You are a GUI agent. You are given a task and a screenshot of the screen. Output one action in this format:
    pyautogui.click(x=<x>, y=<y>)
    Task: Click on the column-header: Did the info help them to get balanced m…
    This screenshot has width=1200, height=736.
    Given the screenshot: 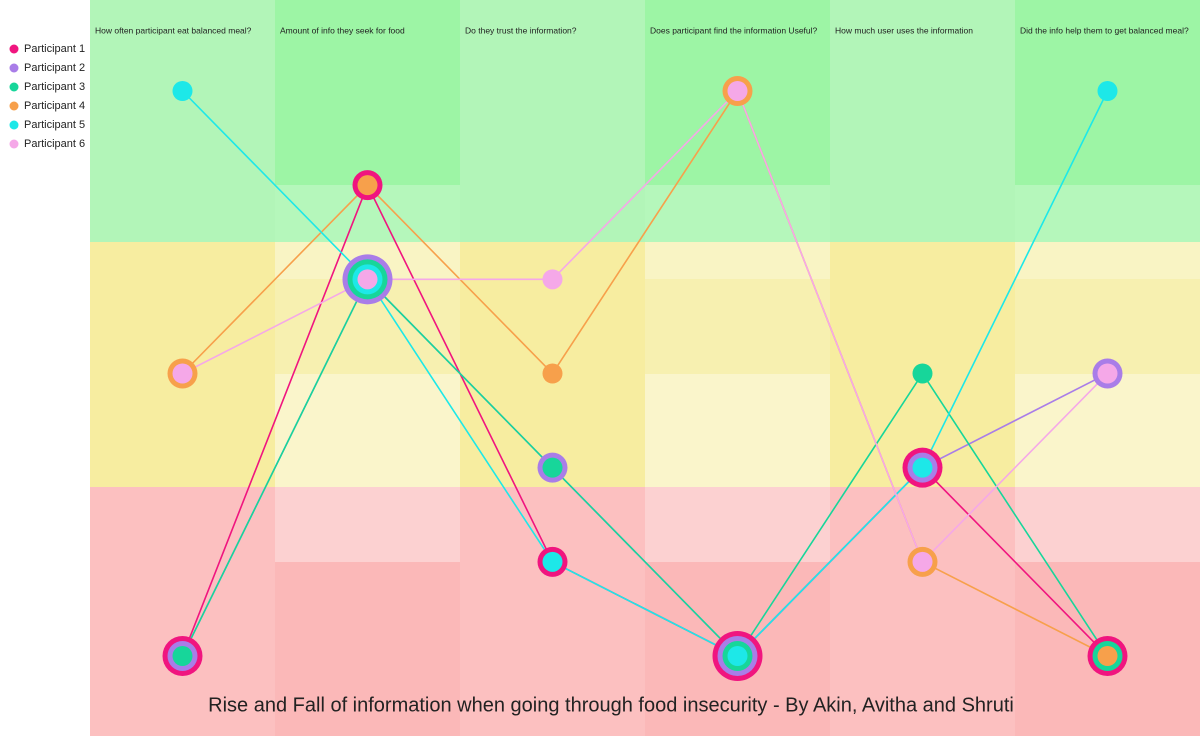 What is the action you would take?
    pyautogui.click(x=1104, y=30)
    